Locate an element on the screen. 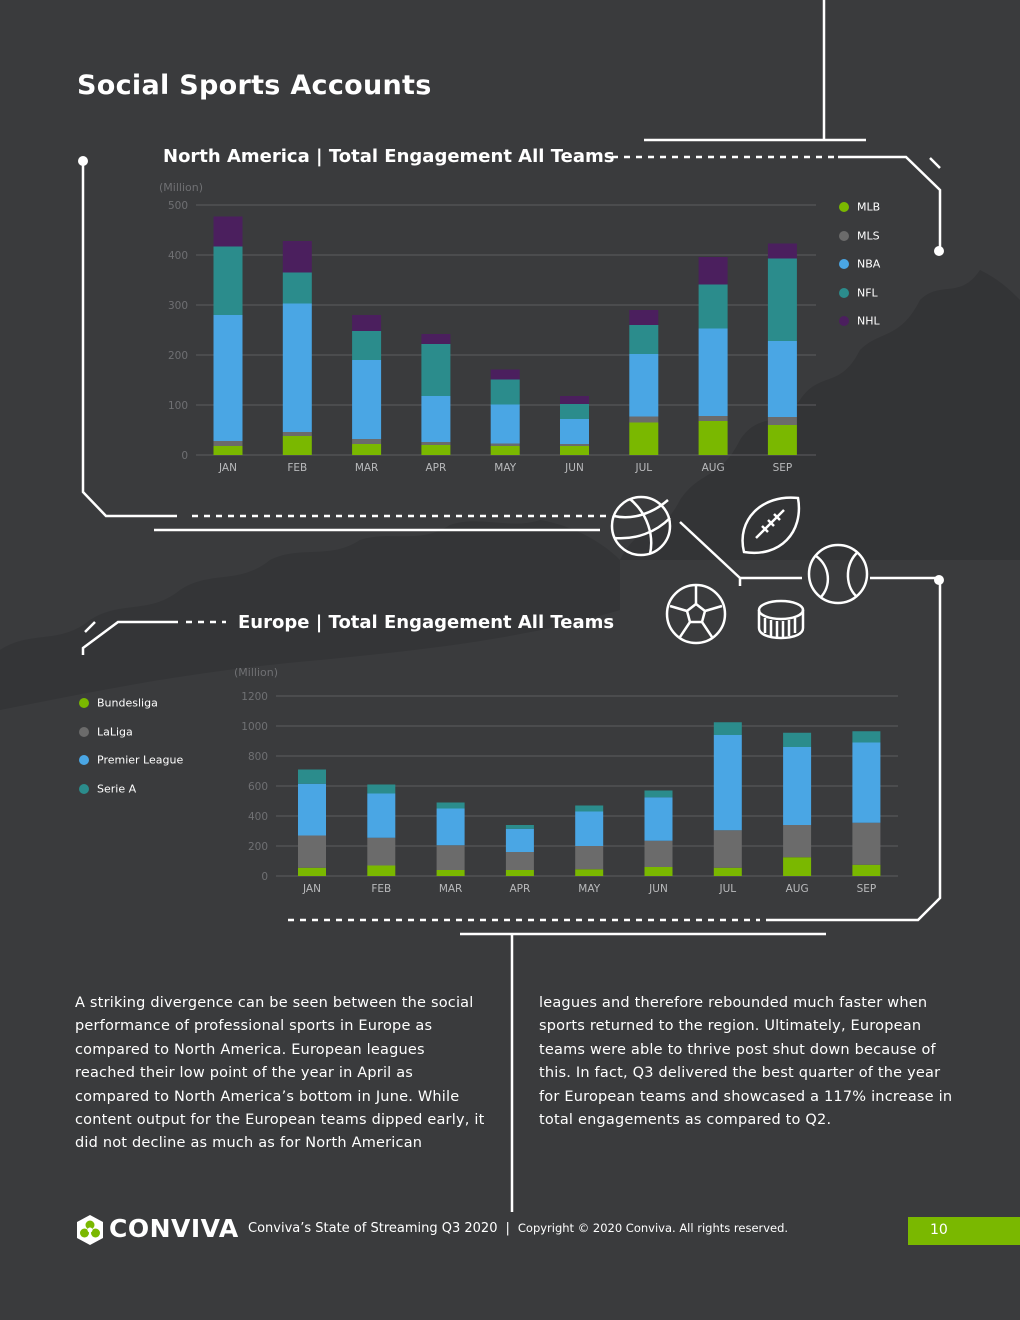 The width and height of the screenshot is (1020, 1320). na-bar-nba-apr is located at coordinates (436, 419).